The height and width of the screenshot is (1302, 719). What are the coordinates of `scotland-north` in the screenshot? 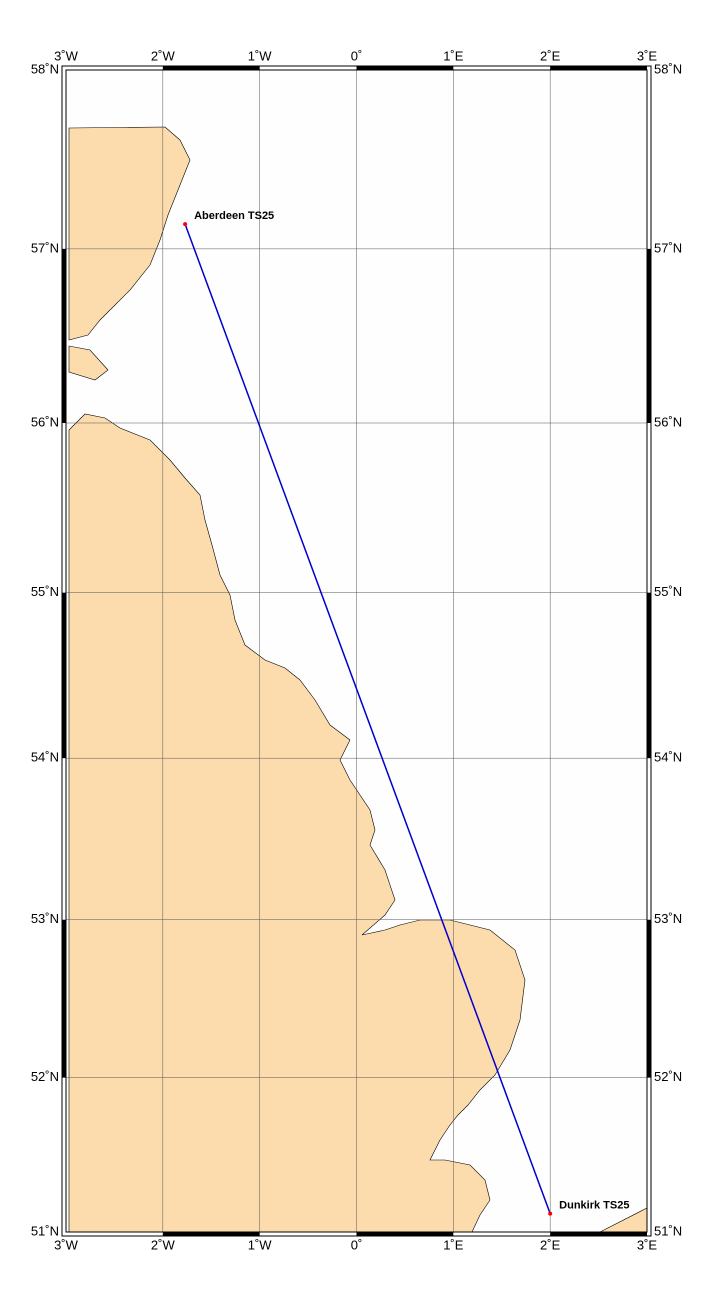 It's located at (129, 233).